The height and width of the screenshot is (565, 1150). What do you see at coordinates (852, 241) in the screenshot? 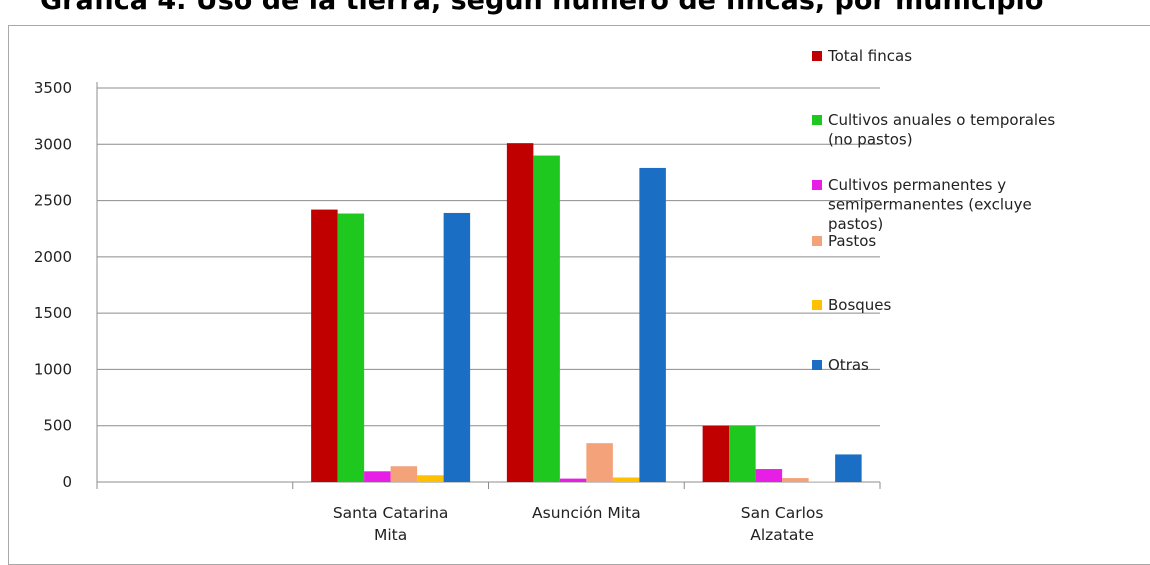
I see `legend-label: Pastos` at bounding box center [852, 241].